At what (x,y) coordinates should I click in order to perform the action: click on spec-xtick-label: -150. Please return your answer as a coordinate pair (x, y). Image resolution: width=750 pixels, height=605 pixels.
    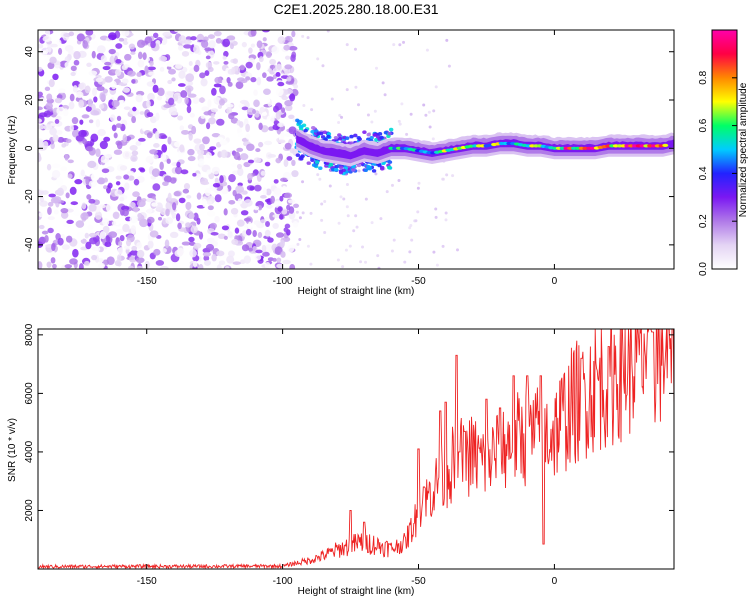
    Looking at the image, I should click on (147, 281).